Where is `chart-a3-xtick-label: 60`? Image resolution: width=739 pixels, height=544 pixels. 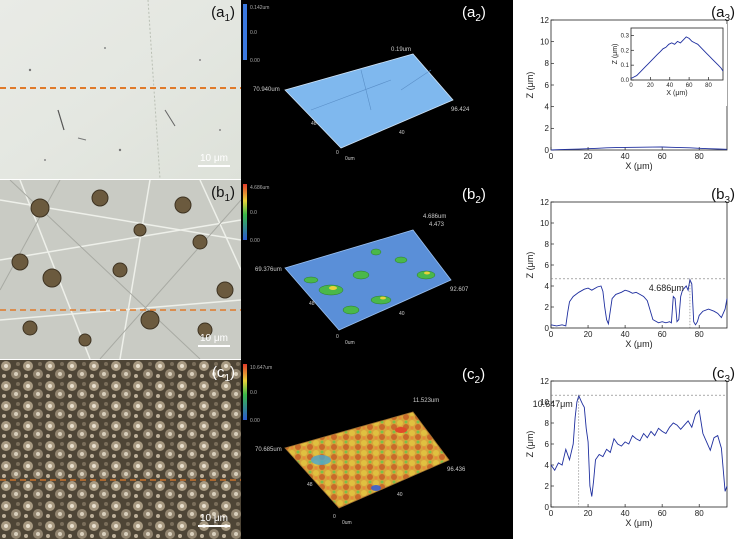 chart-a3-xtick-label: 60 is located at coordinates (662, 156).